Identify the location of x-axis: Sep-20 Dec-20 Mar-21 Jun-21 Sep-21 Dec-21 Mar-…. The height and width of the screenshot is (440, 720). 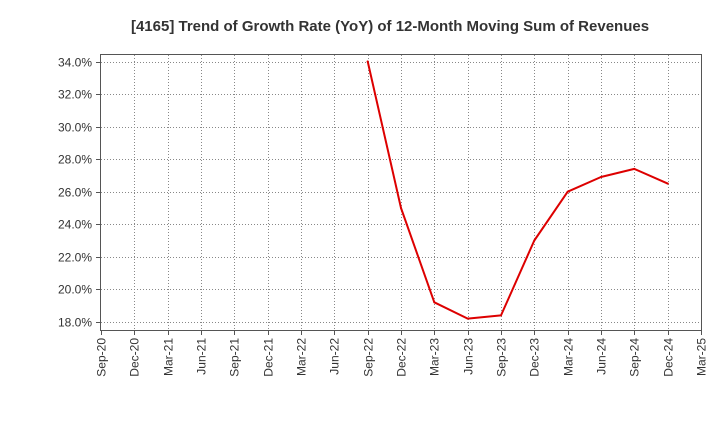
(402, 353).